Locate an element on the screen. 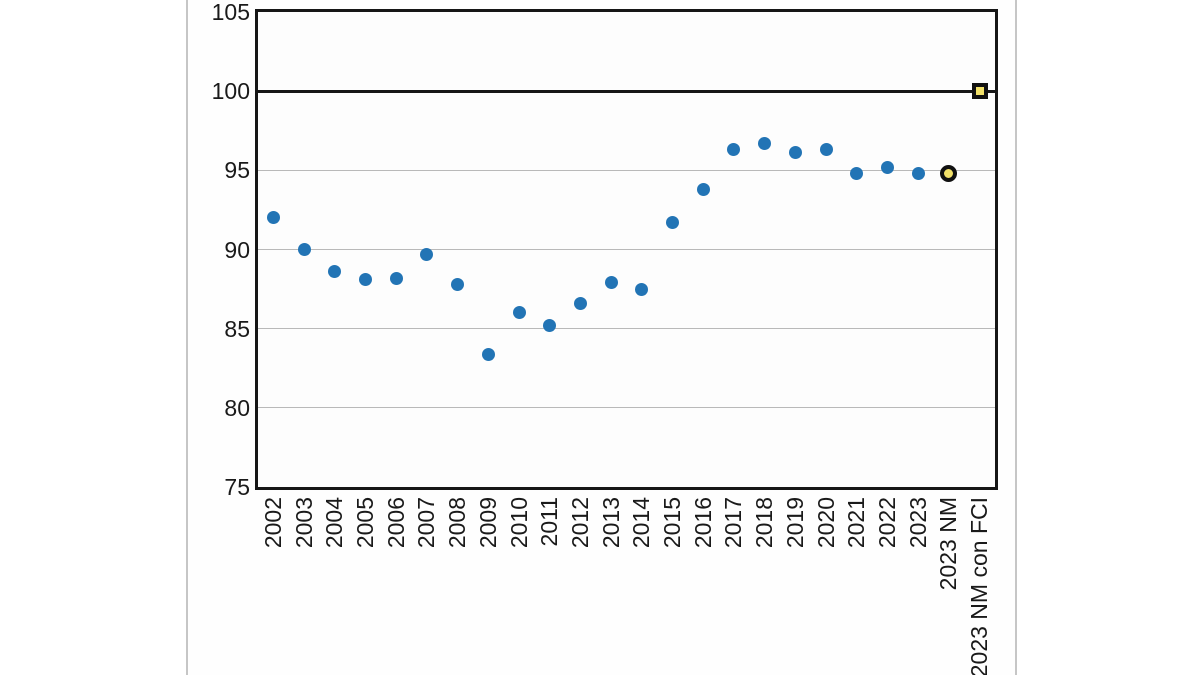 This screenshot has width=1200, height=675. x-tick-label-2015: 2015 is located at coordinates (672, 523).